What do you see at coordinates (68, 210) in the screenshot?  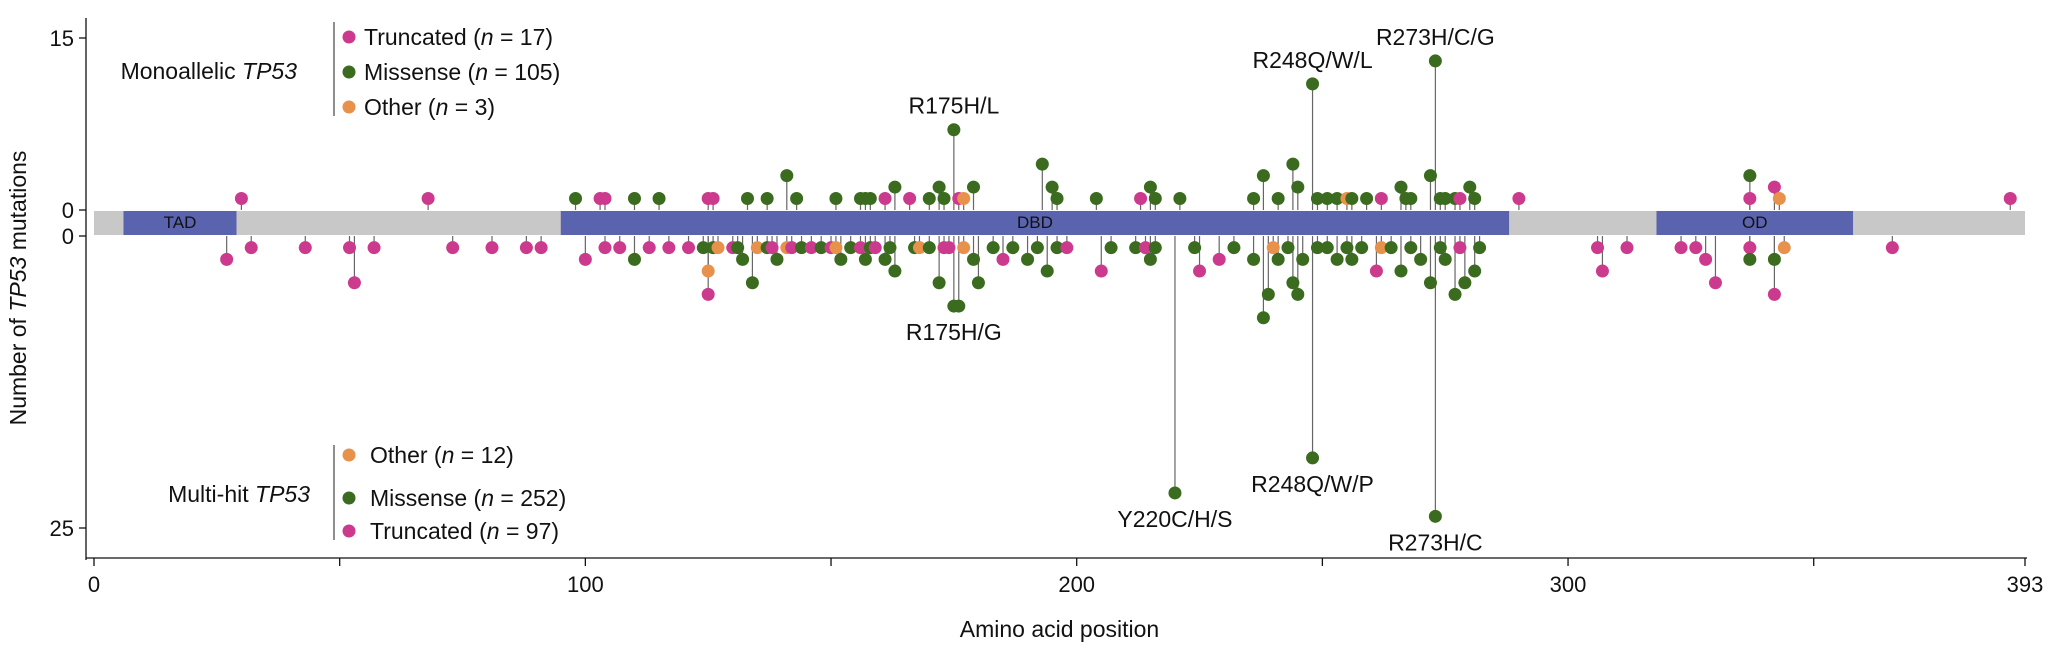 I see `y-tick-label: 0` at bounding box center [68, 210].